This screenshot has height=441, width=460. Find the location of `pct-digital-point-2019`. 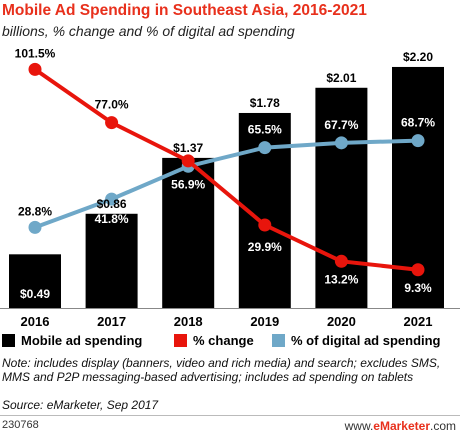

pct-digital-point-2019 is located at coordinates (265, 148).